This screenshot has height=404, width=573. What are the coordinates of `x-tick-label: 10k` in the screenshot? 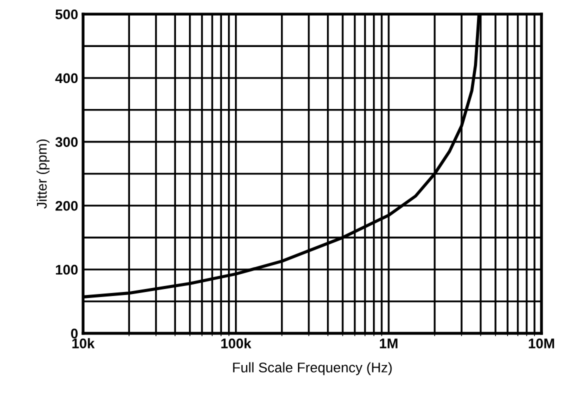 It's located at (83, 343).